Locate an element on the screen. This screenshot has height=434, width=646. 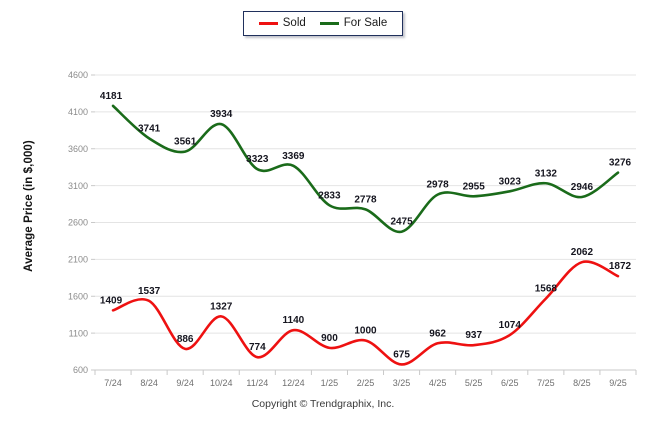
data-label-sold: 937 is located at coordinates (473, 335).